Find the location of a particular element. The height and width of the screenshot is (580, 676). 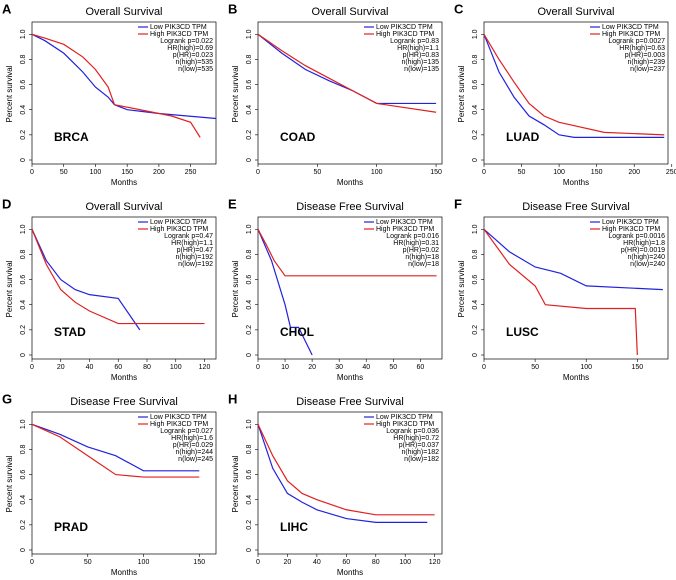

stat-text: p(HR)=0.003 is located at coordinates (645, 55).